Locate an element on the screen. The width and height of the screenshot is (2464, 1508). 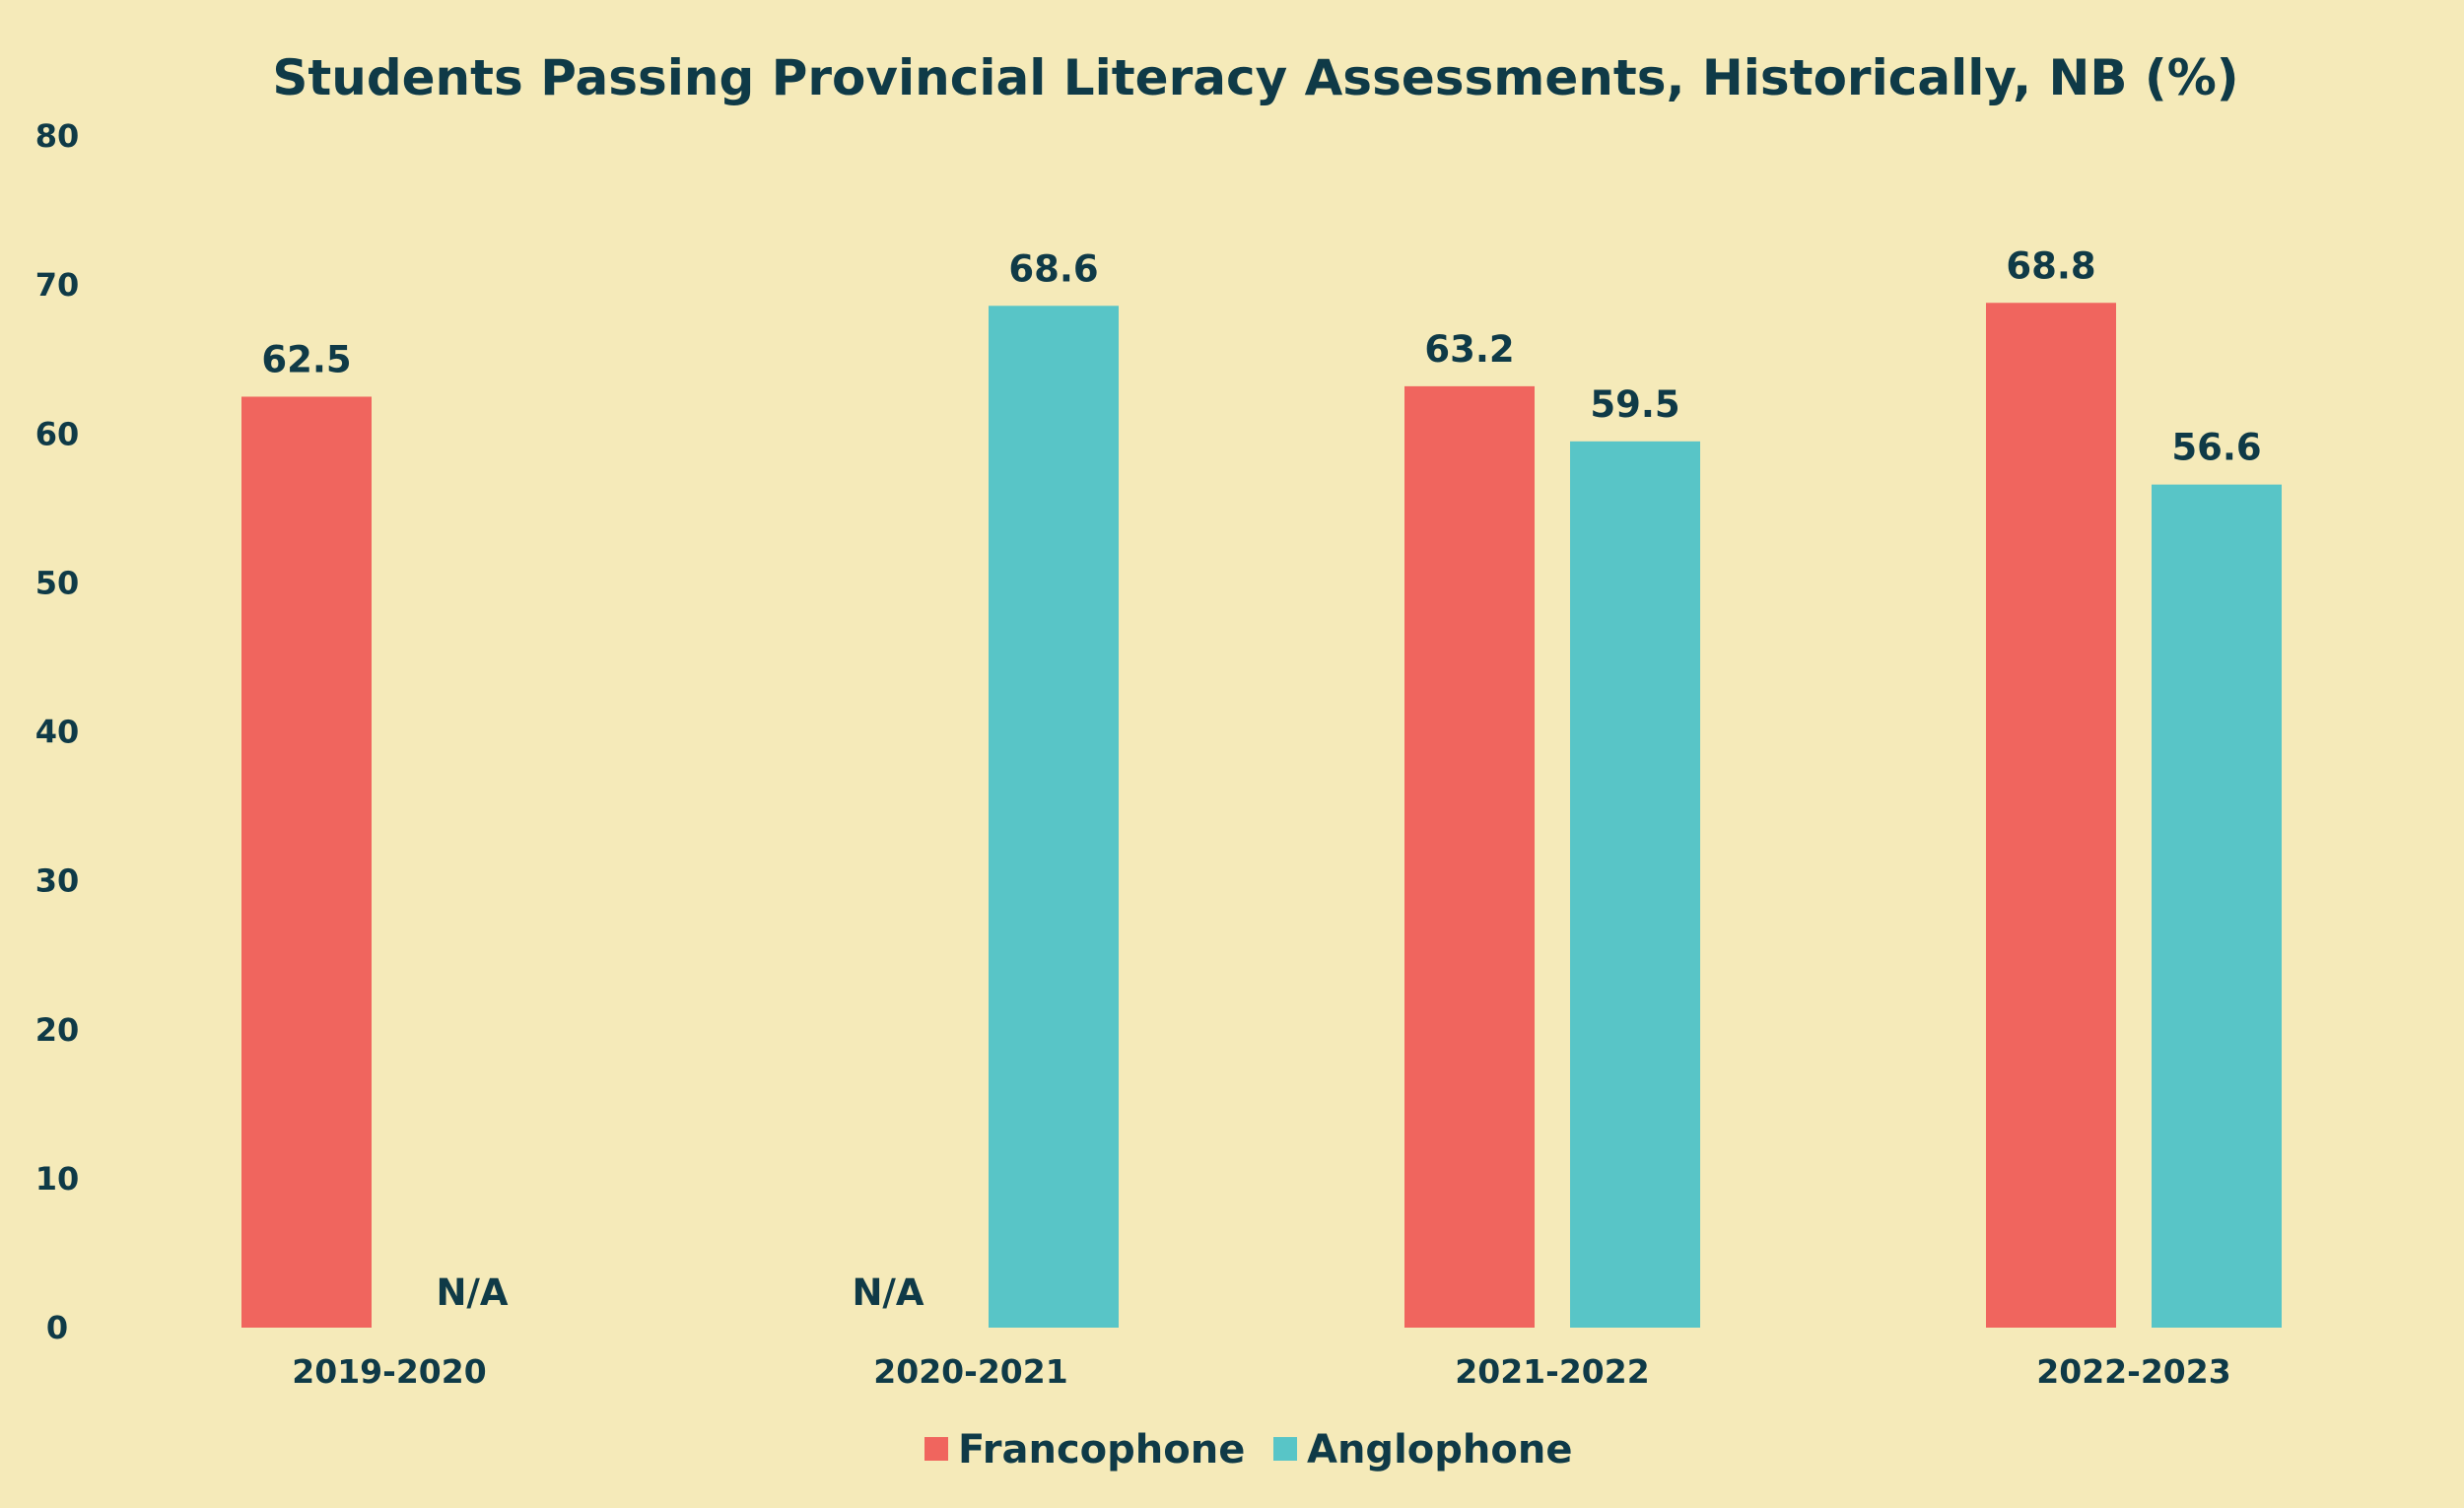
legend-label-anglophone: Anglophone is located at coordinates (1439, 1450).